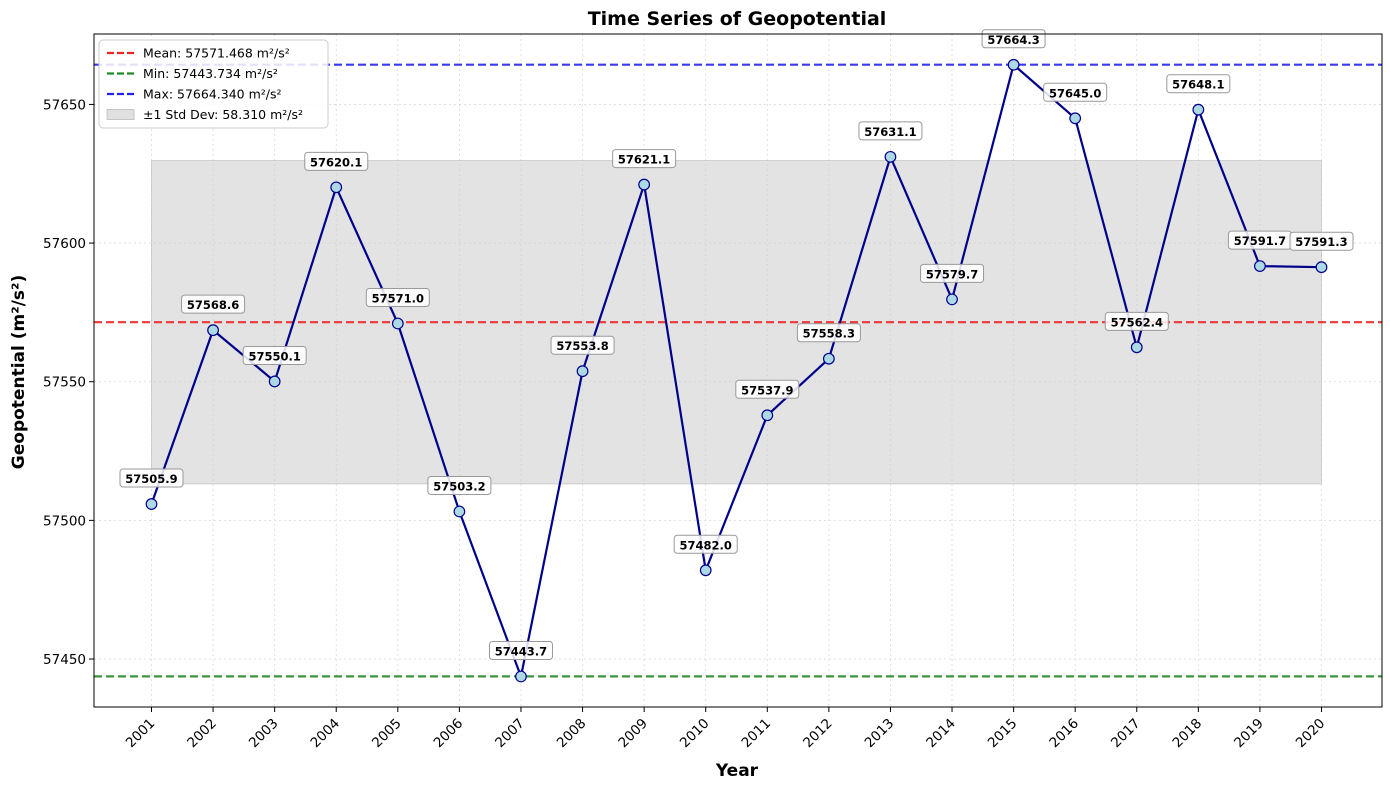 The height and width of the screenshot is (790, 1390). I want to click on legend-item-min: Min: 57443.734 m²/s², so click(192, 73).